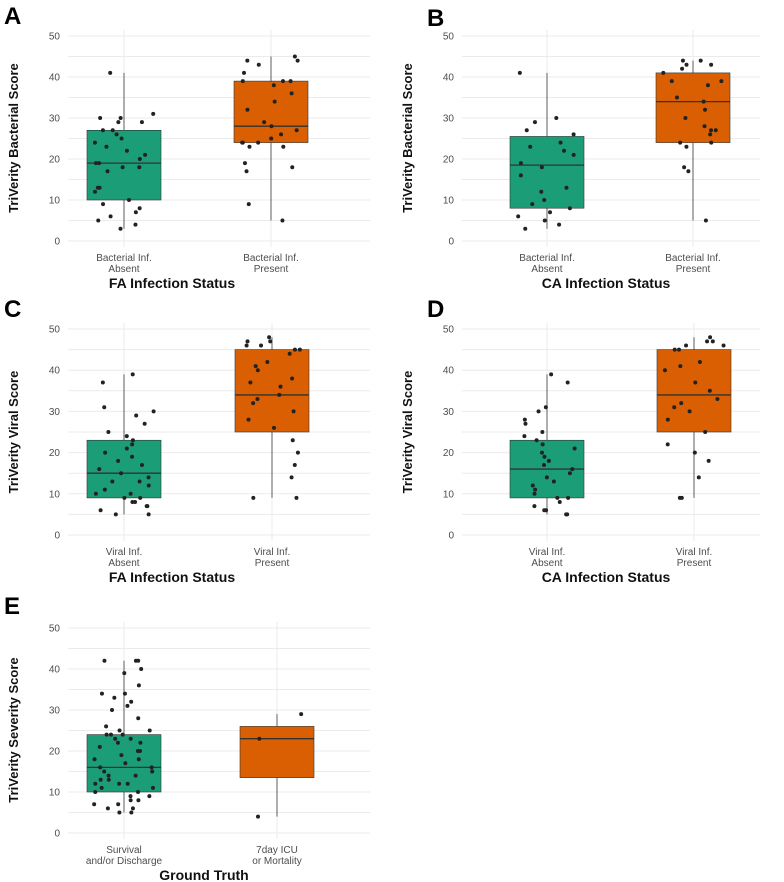 The image size is (784, 882). What do you see at coordinates (407, 138) in the screenshot?
I see `y-axis-title: TriVerity Bacterial Score` at bounding box center [407, 138].